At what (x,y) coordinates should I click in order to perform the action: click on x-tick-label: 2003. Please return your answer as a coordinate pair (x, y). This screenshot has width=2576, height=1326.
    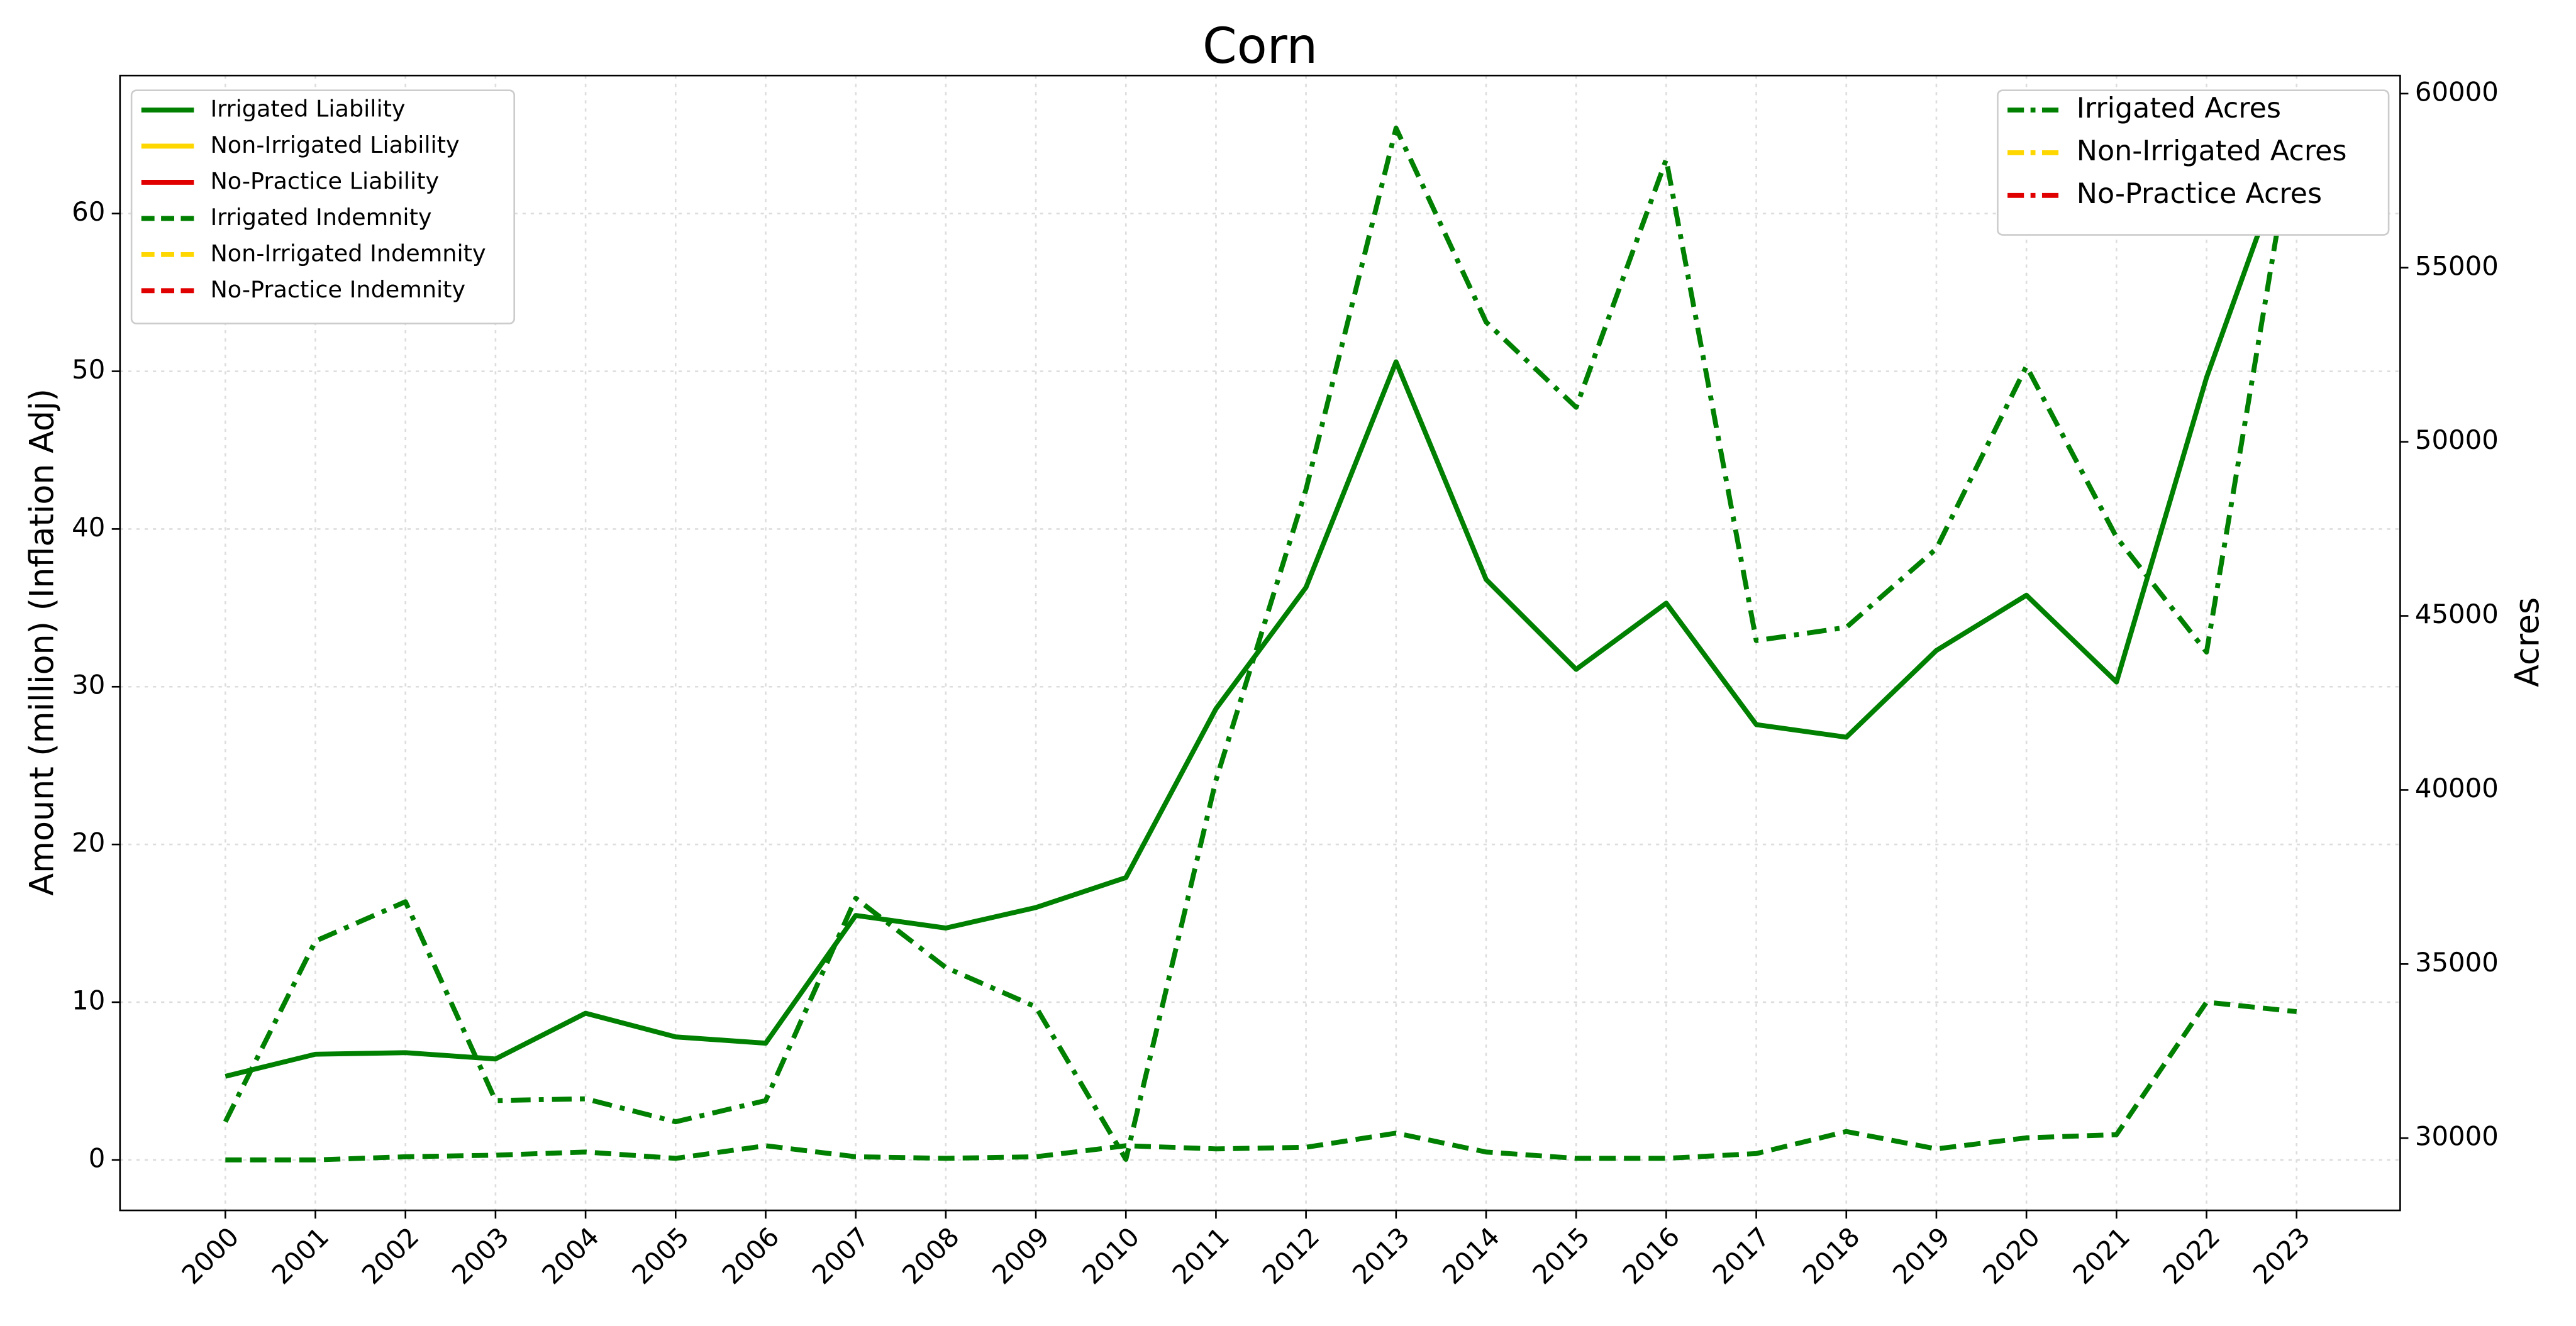
    Looking at the image, I should click on (480, 1255).